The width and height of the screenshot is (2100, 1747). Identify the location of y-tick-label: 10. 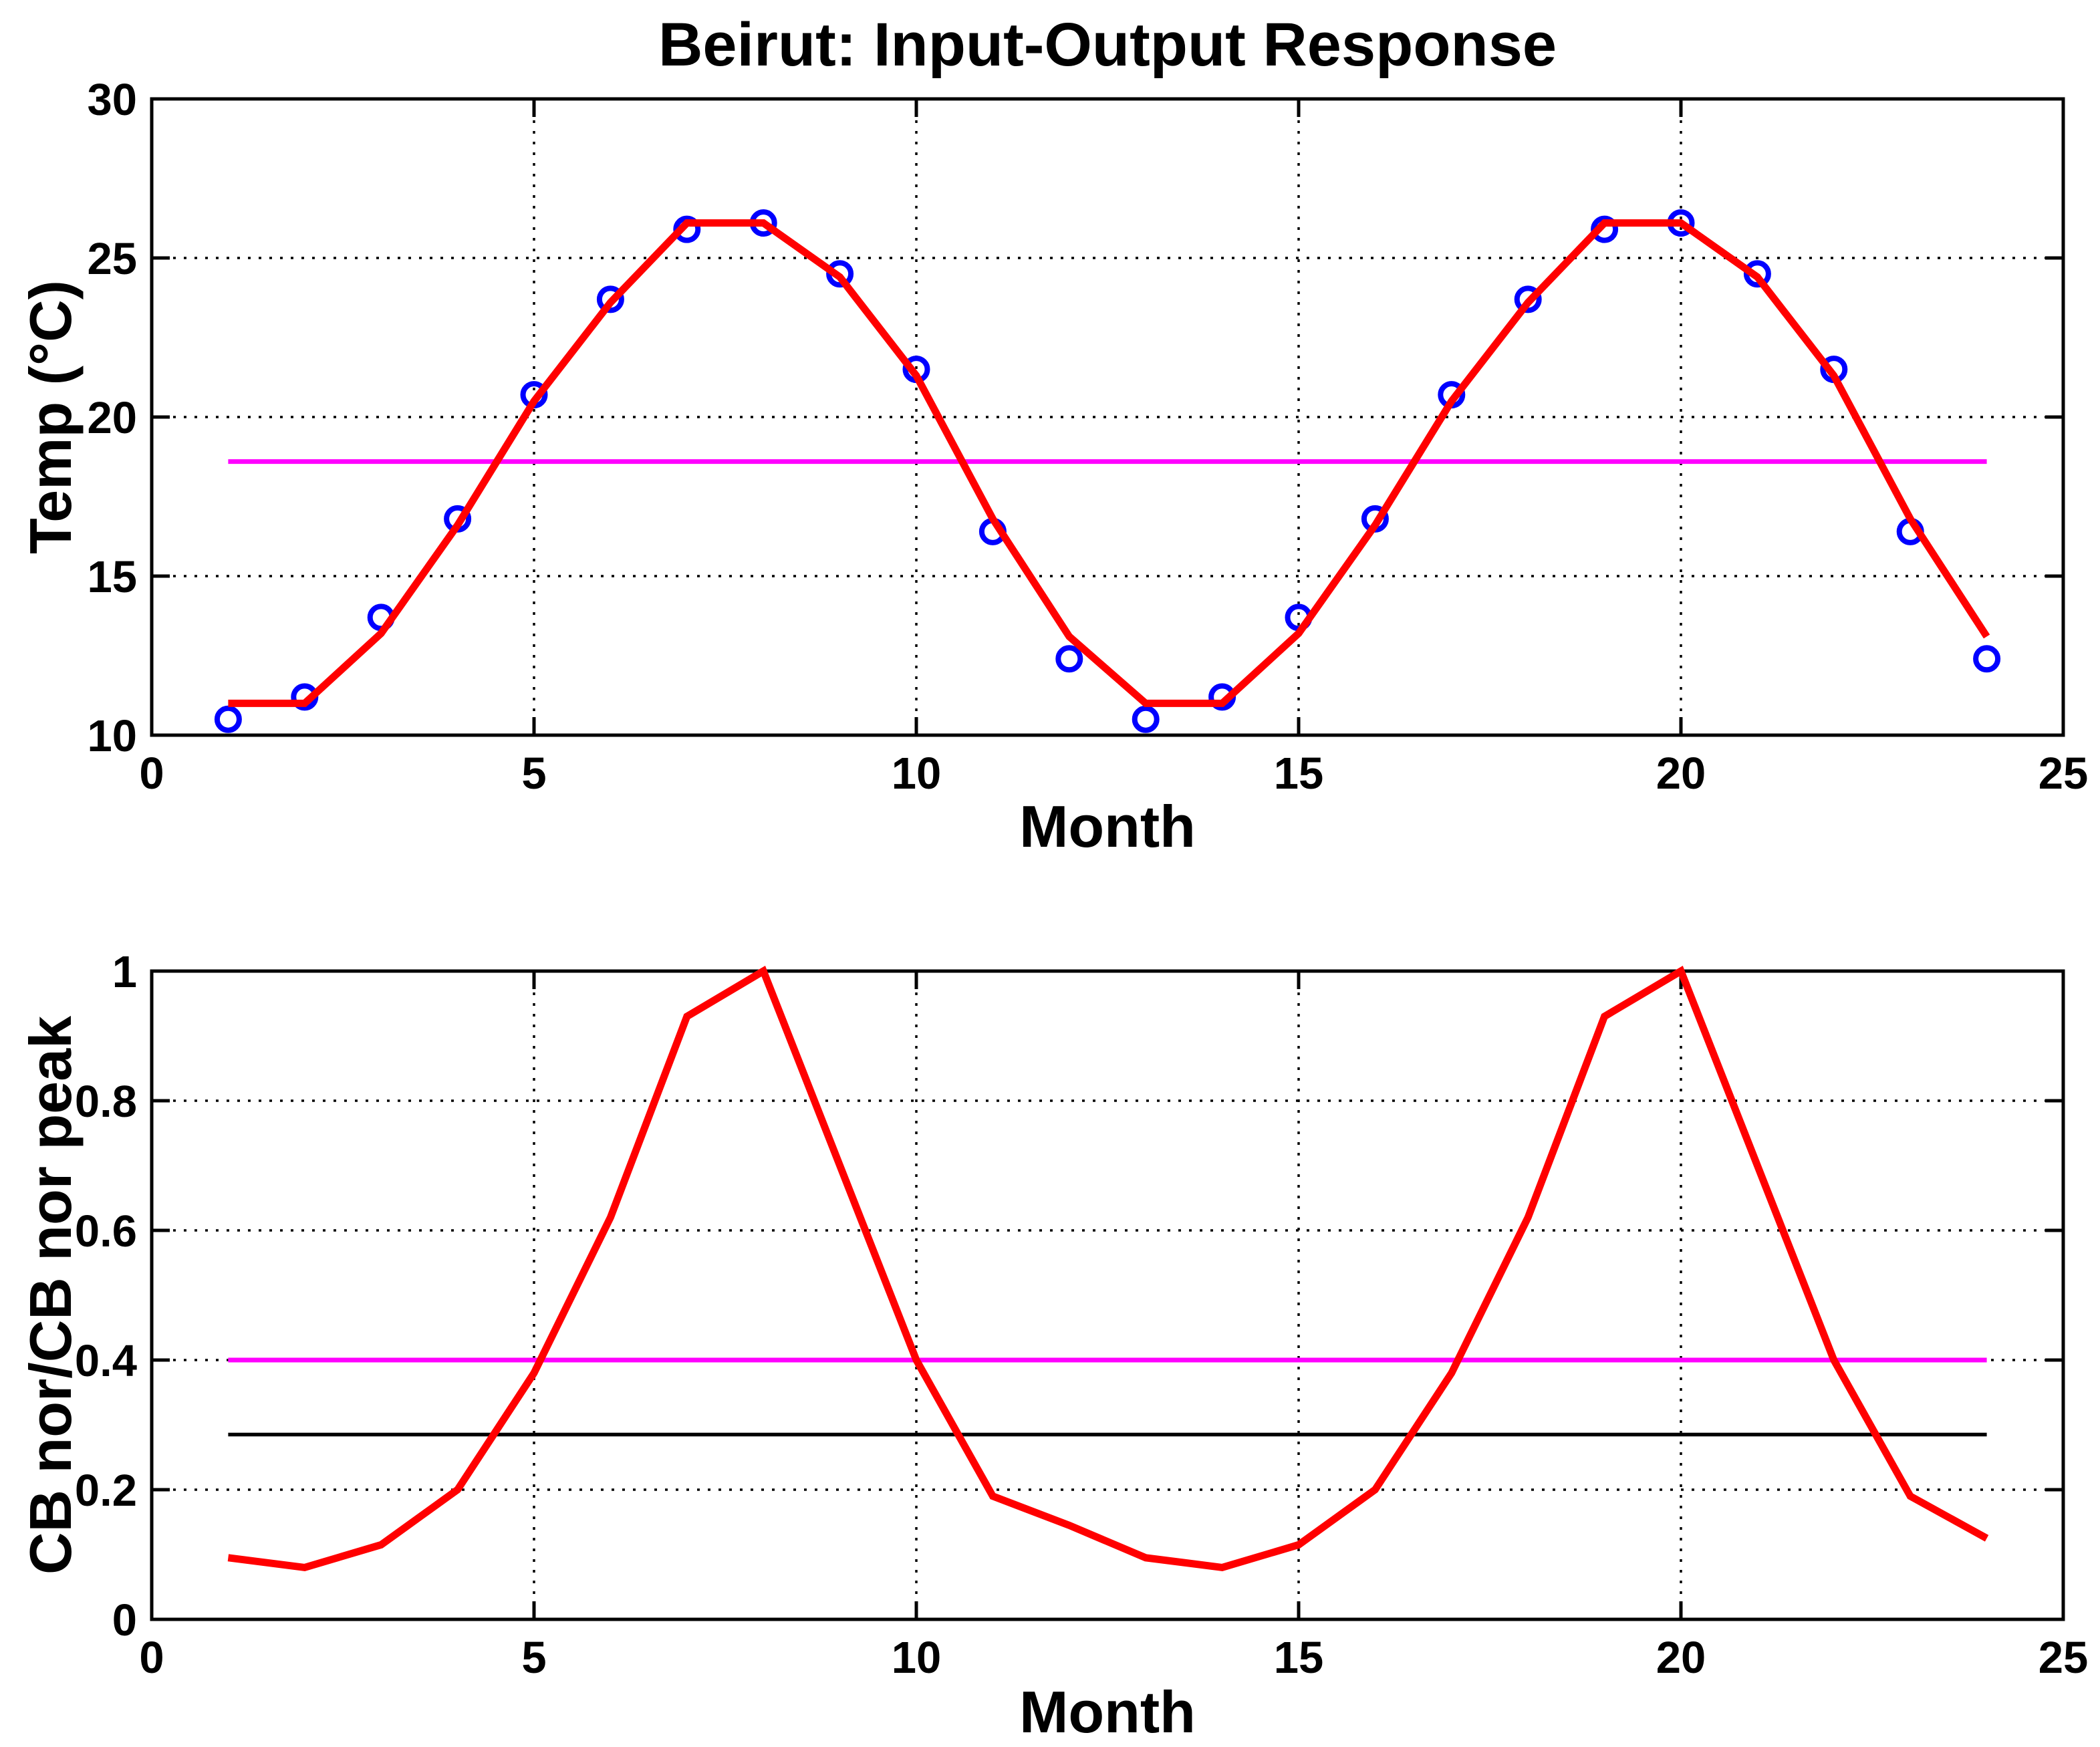
(112, 736).